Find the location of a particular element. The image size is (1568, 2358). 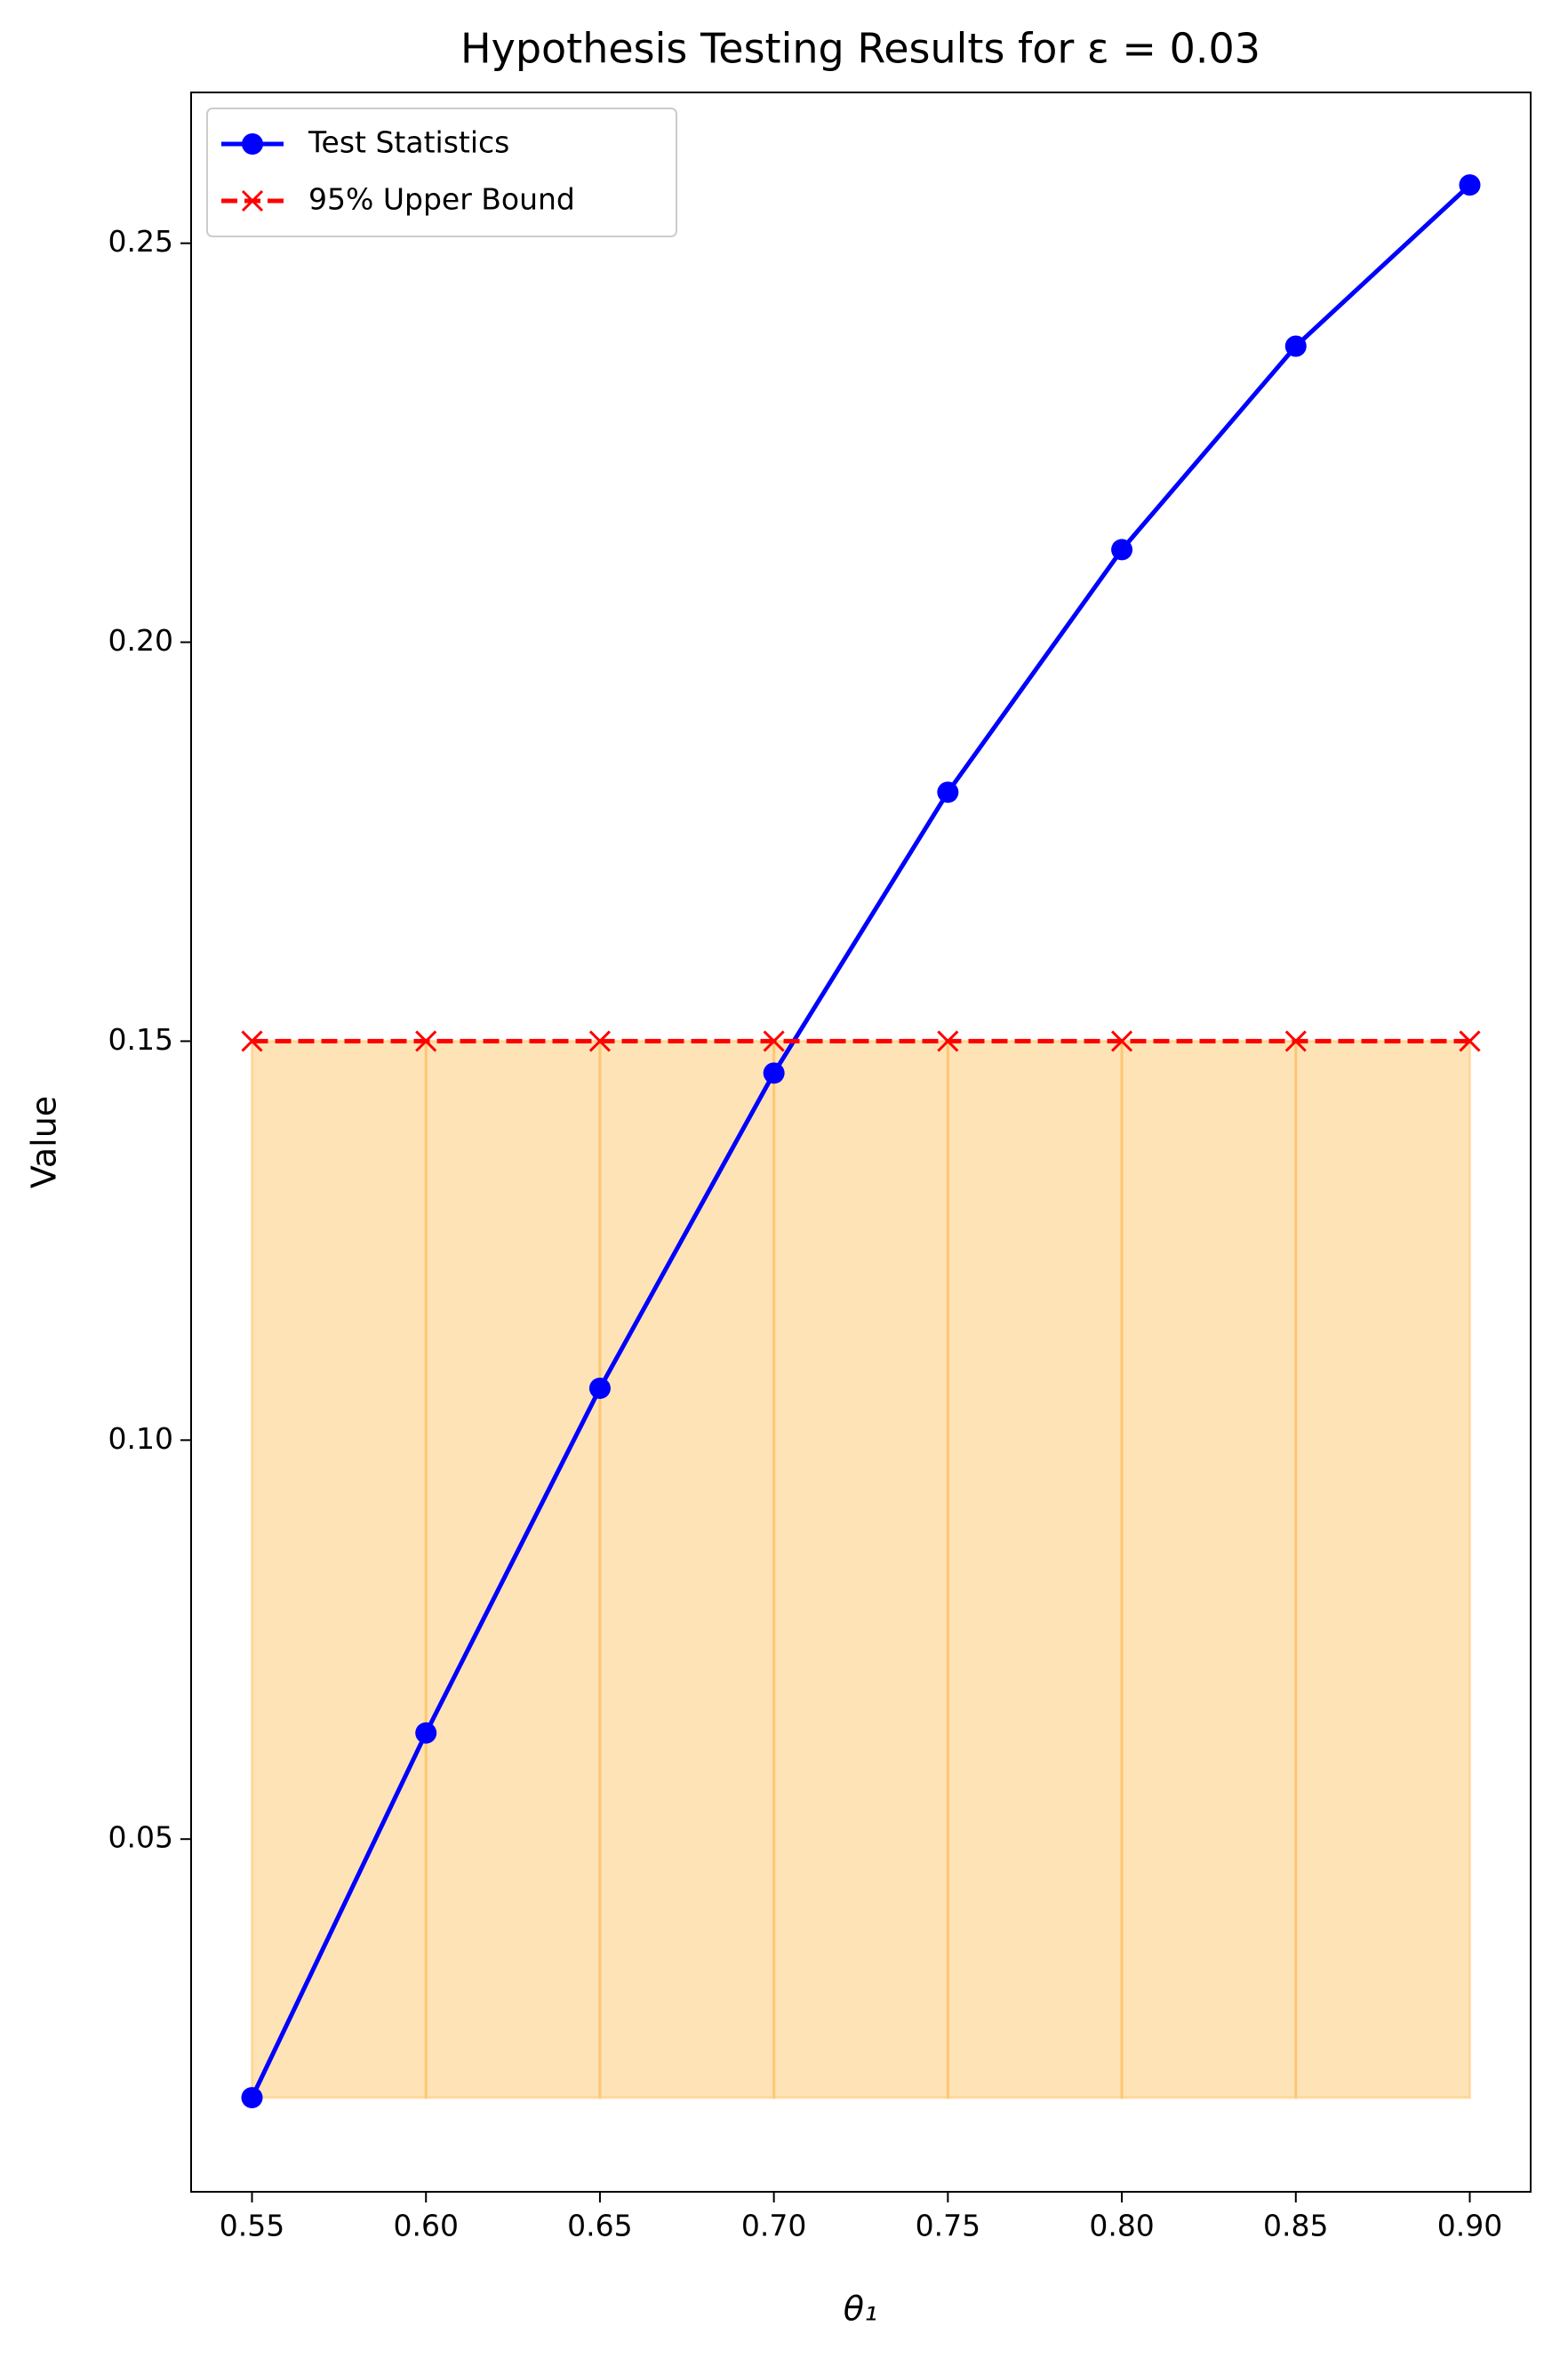

y-tick-label: 0.25 is located at coordinates (140, 241).